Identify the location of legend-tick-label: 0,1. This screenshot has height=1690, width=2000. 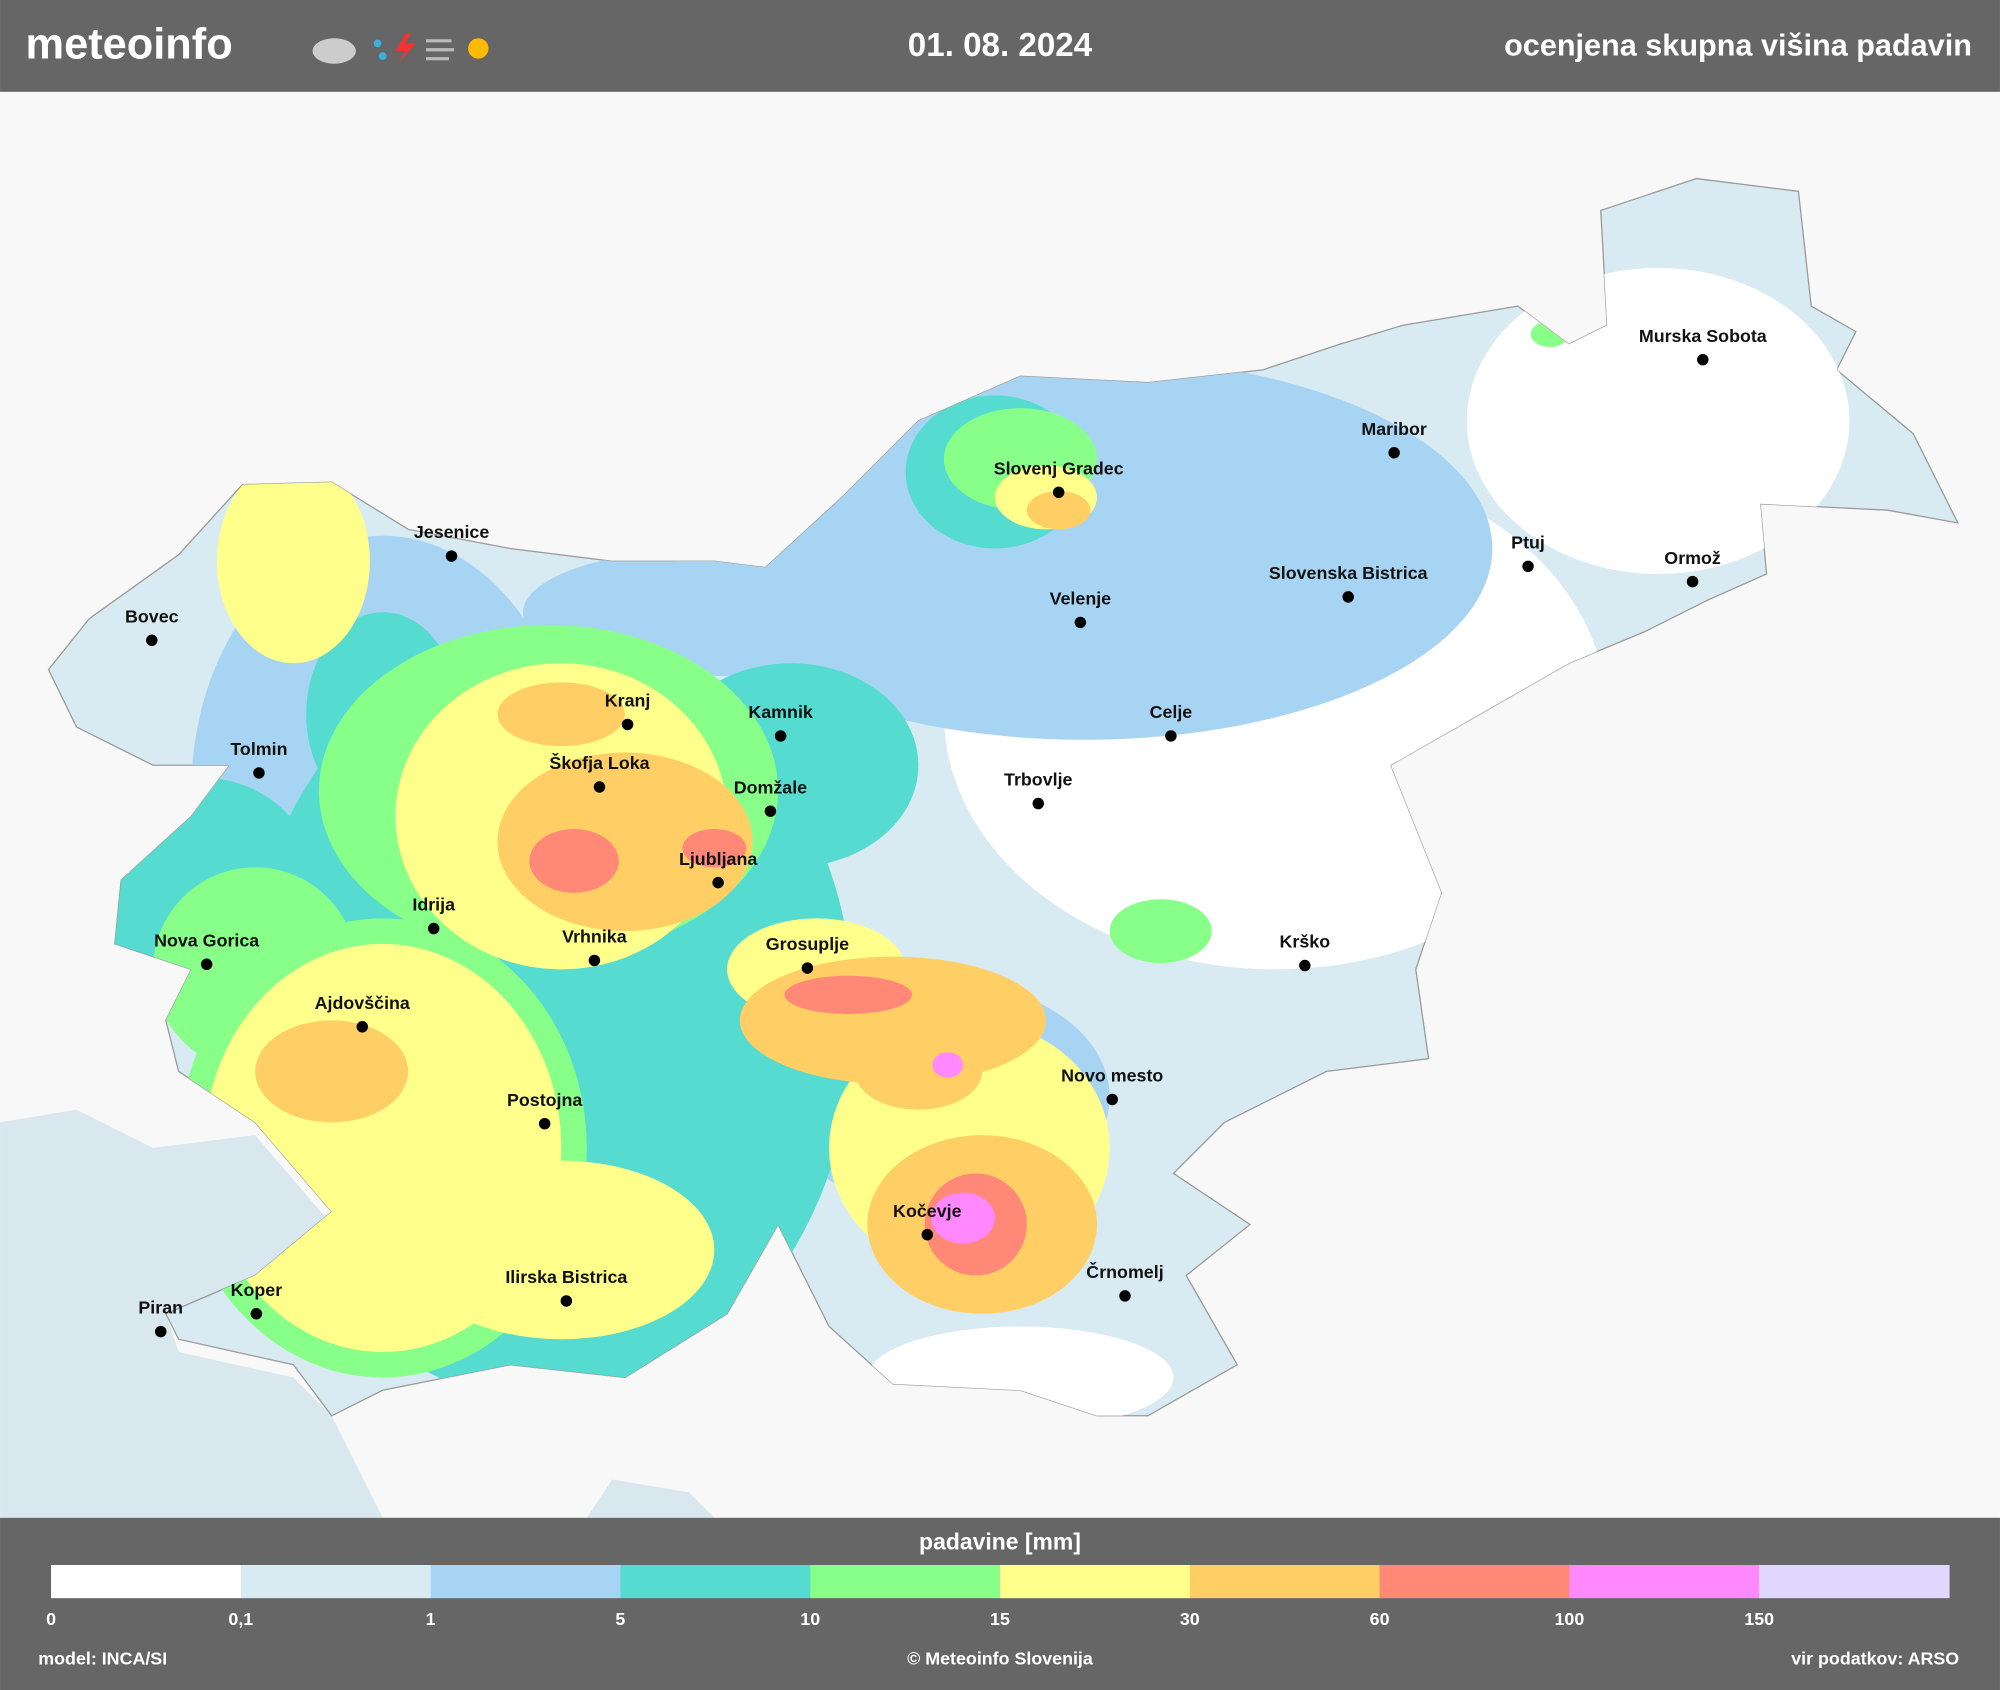
(240, 1619).